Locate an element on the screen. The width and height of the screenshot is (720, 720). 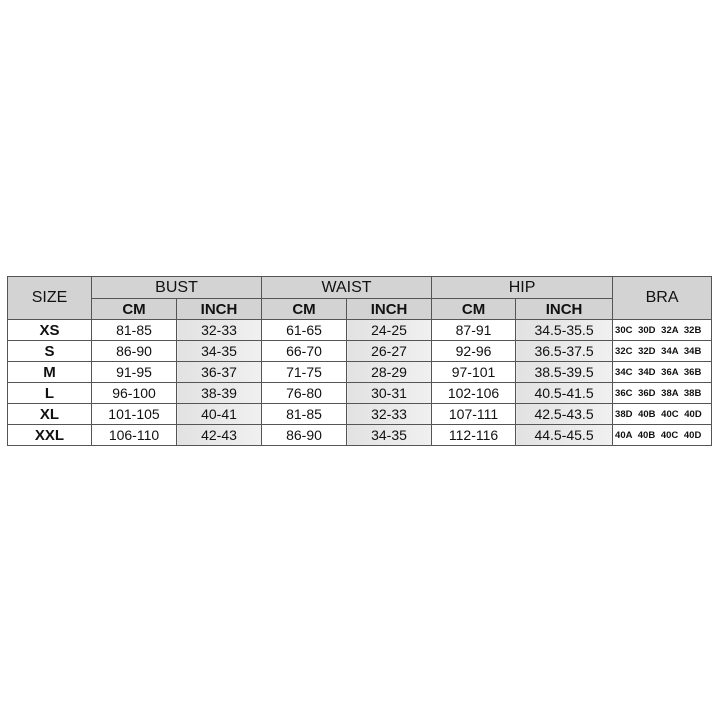
cell-waist-inch: 30-31 is located at coordinates (389, 393).